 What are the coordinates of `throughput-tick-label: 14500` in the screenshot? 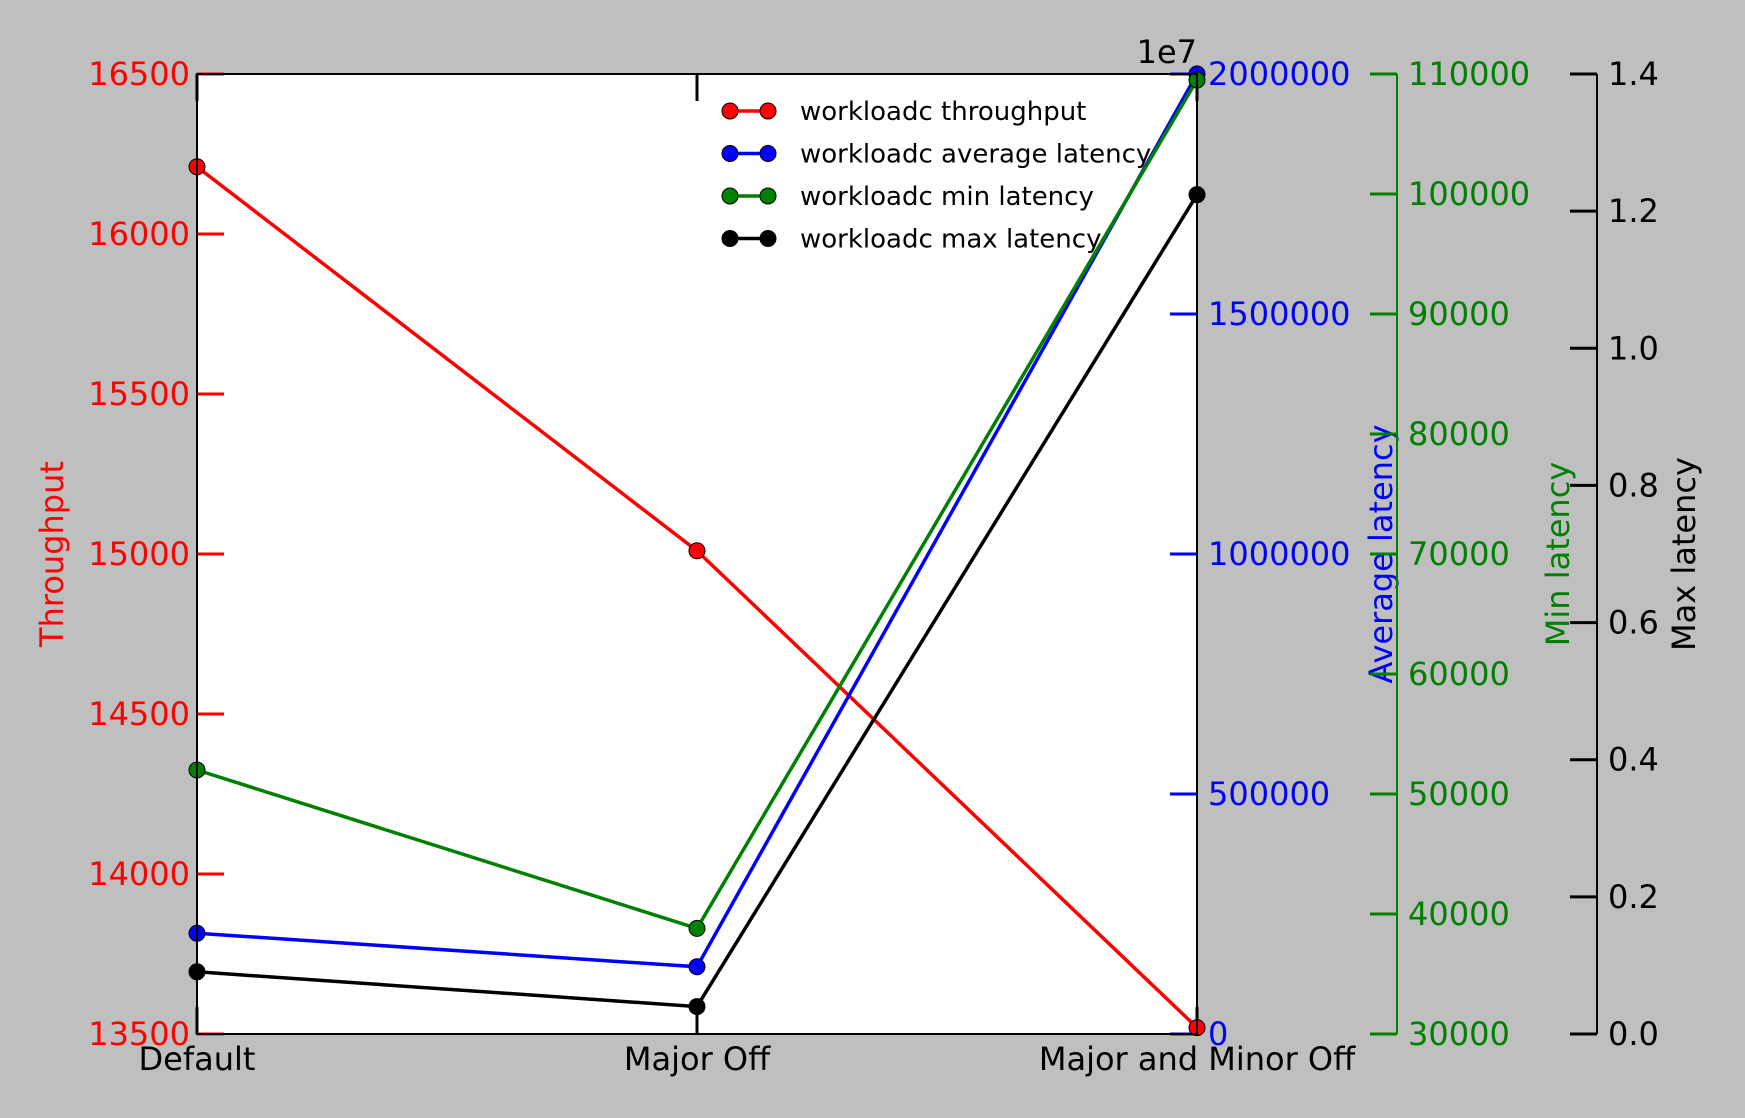 It's located at (139, 714).